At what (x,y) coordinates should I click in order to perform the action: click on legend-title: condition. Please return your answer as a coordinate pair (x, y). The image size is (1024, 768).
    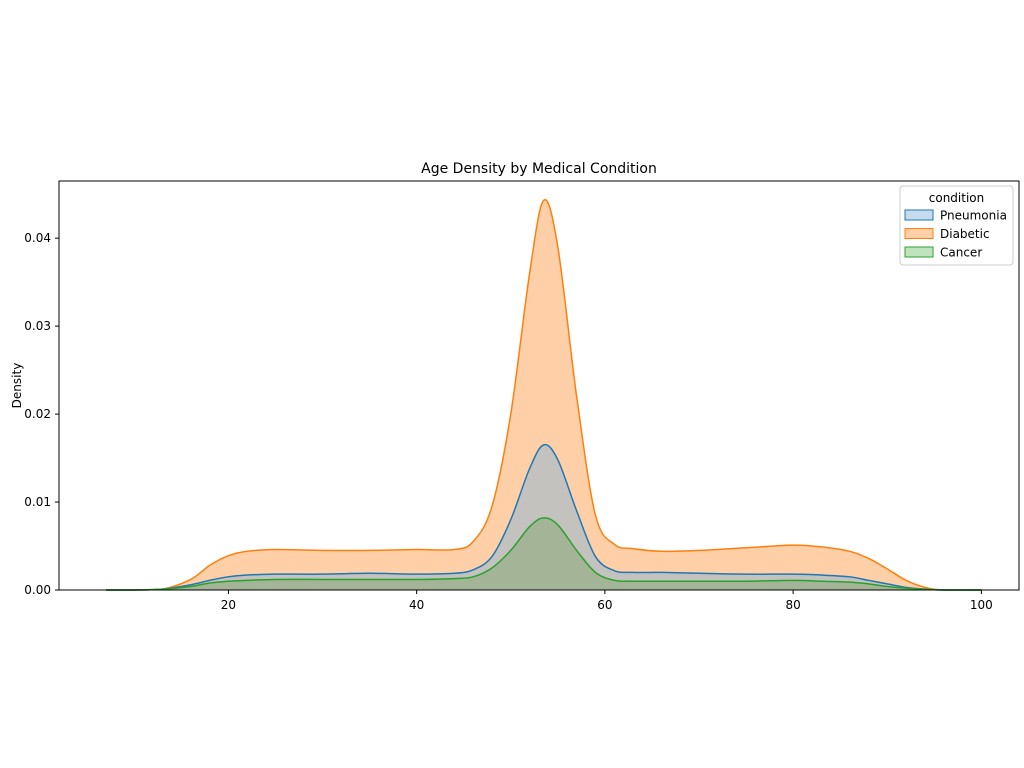
    Looking at the image, I should click on (956, 198).